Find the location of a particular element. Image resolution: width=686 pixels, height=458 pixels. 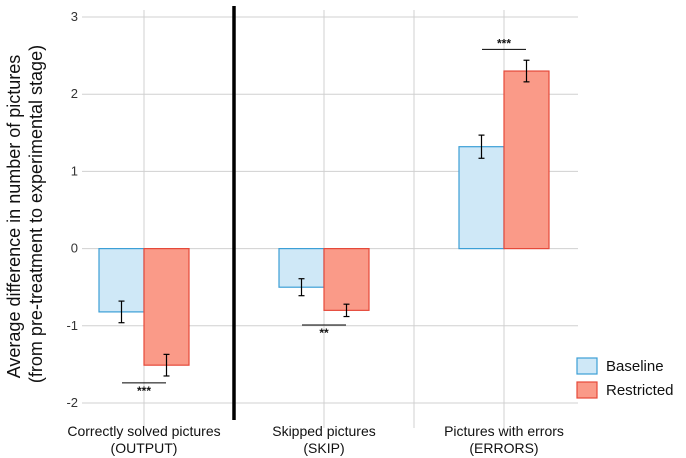

y-tick-label: 3 is located at coordinates (74, 16).